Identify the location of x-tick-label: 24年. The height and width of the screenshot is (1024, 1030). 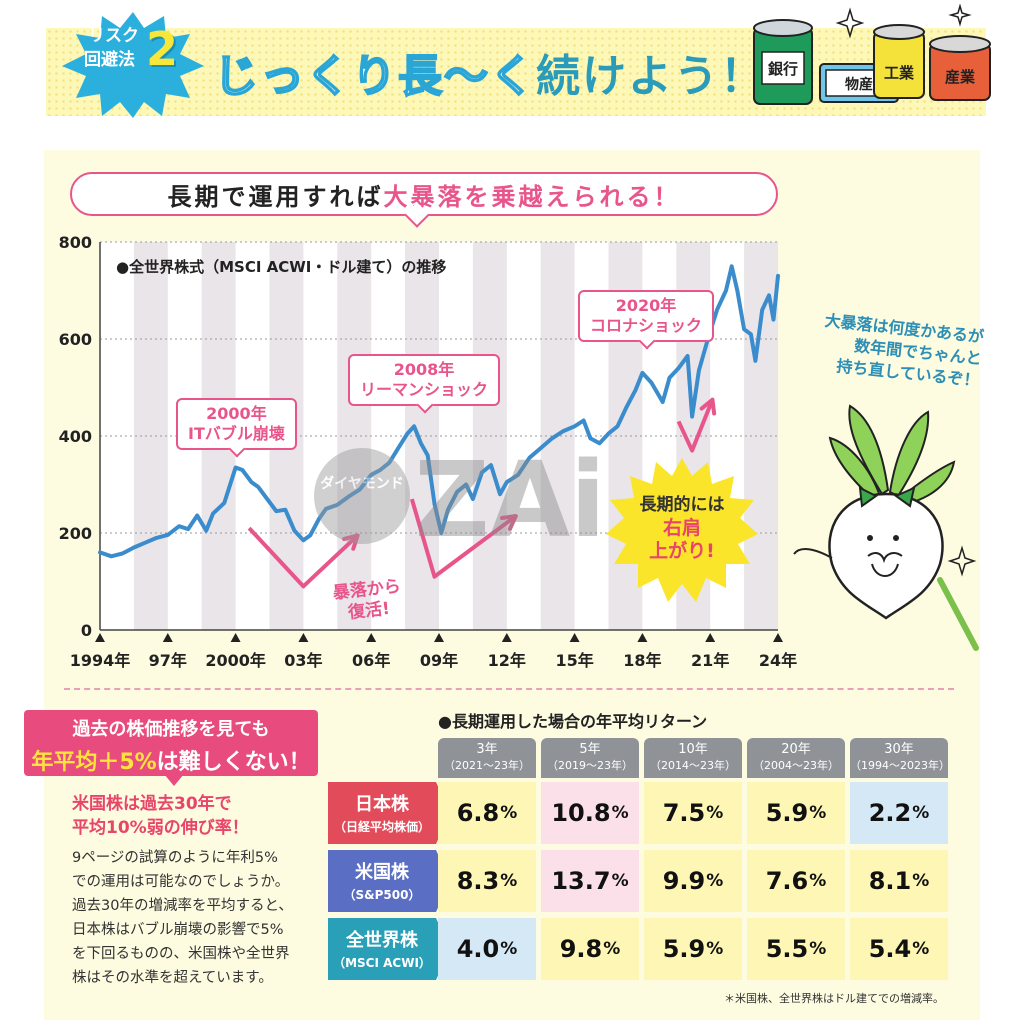
(778, 660).